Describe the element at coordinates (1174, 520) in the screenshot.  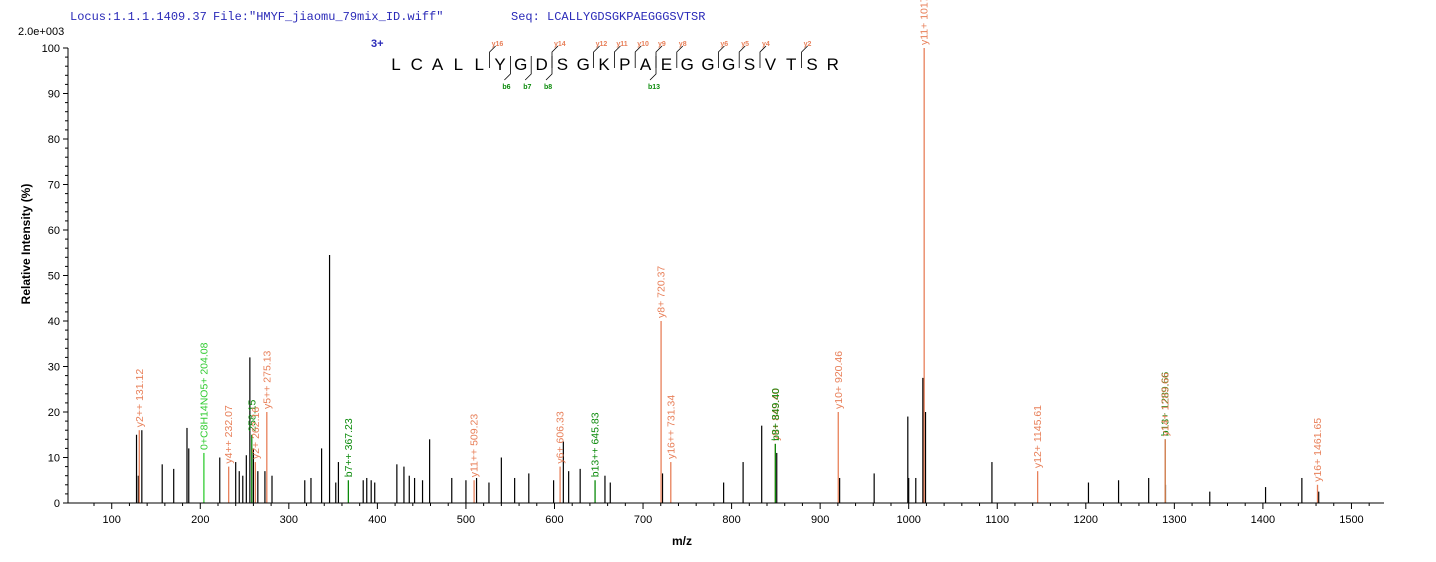
I see `x-tick-label: 1300` at that location.